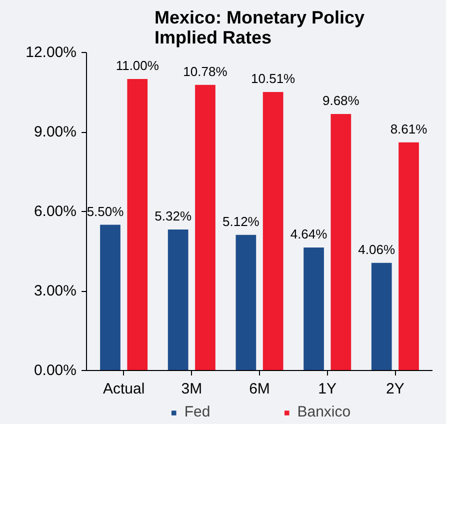 Image resolution: width=456 pixels, height=512 pixels. What do you see at coordinates (123, 389) in the screenshot?
I see `x-tick-label: Actual` at bounding box center [123, 389].